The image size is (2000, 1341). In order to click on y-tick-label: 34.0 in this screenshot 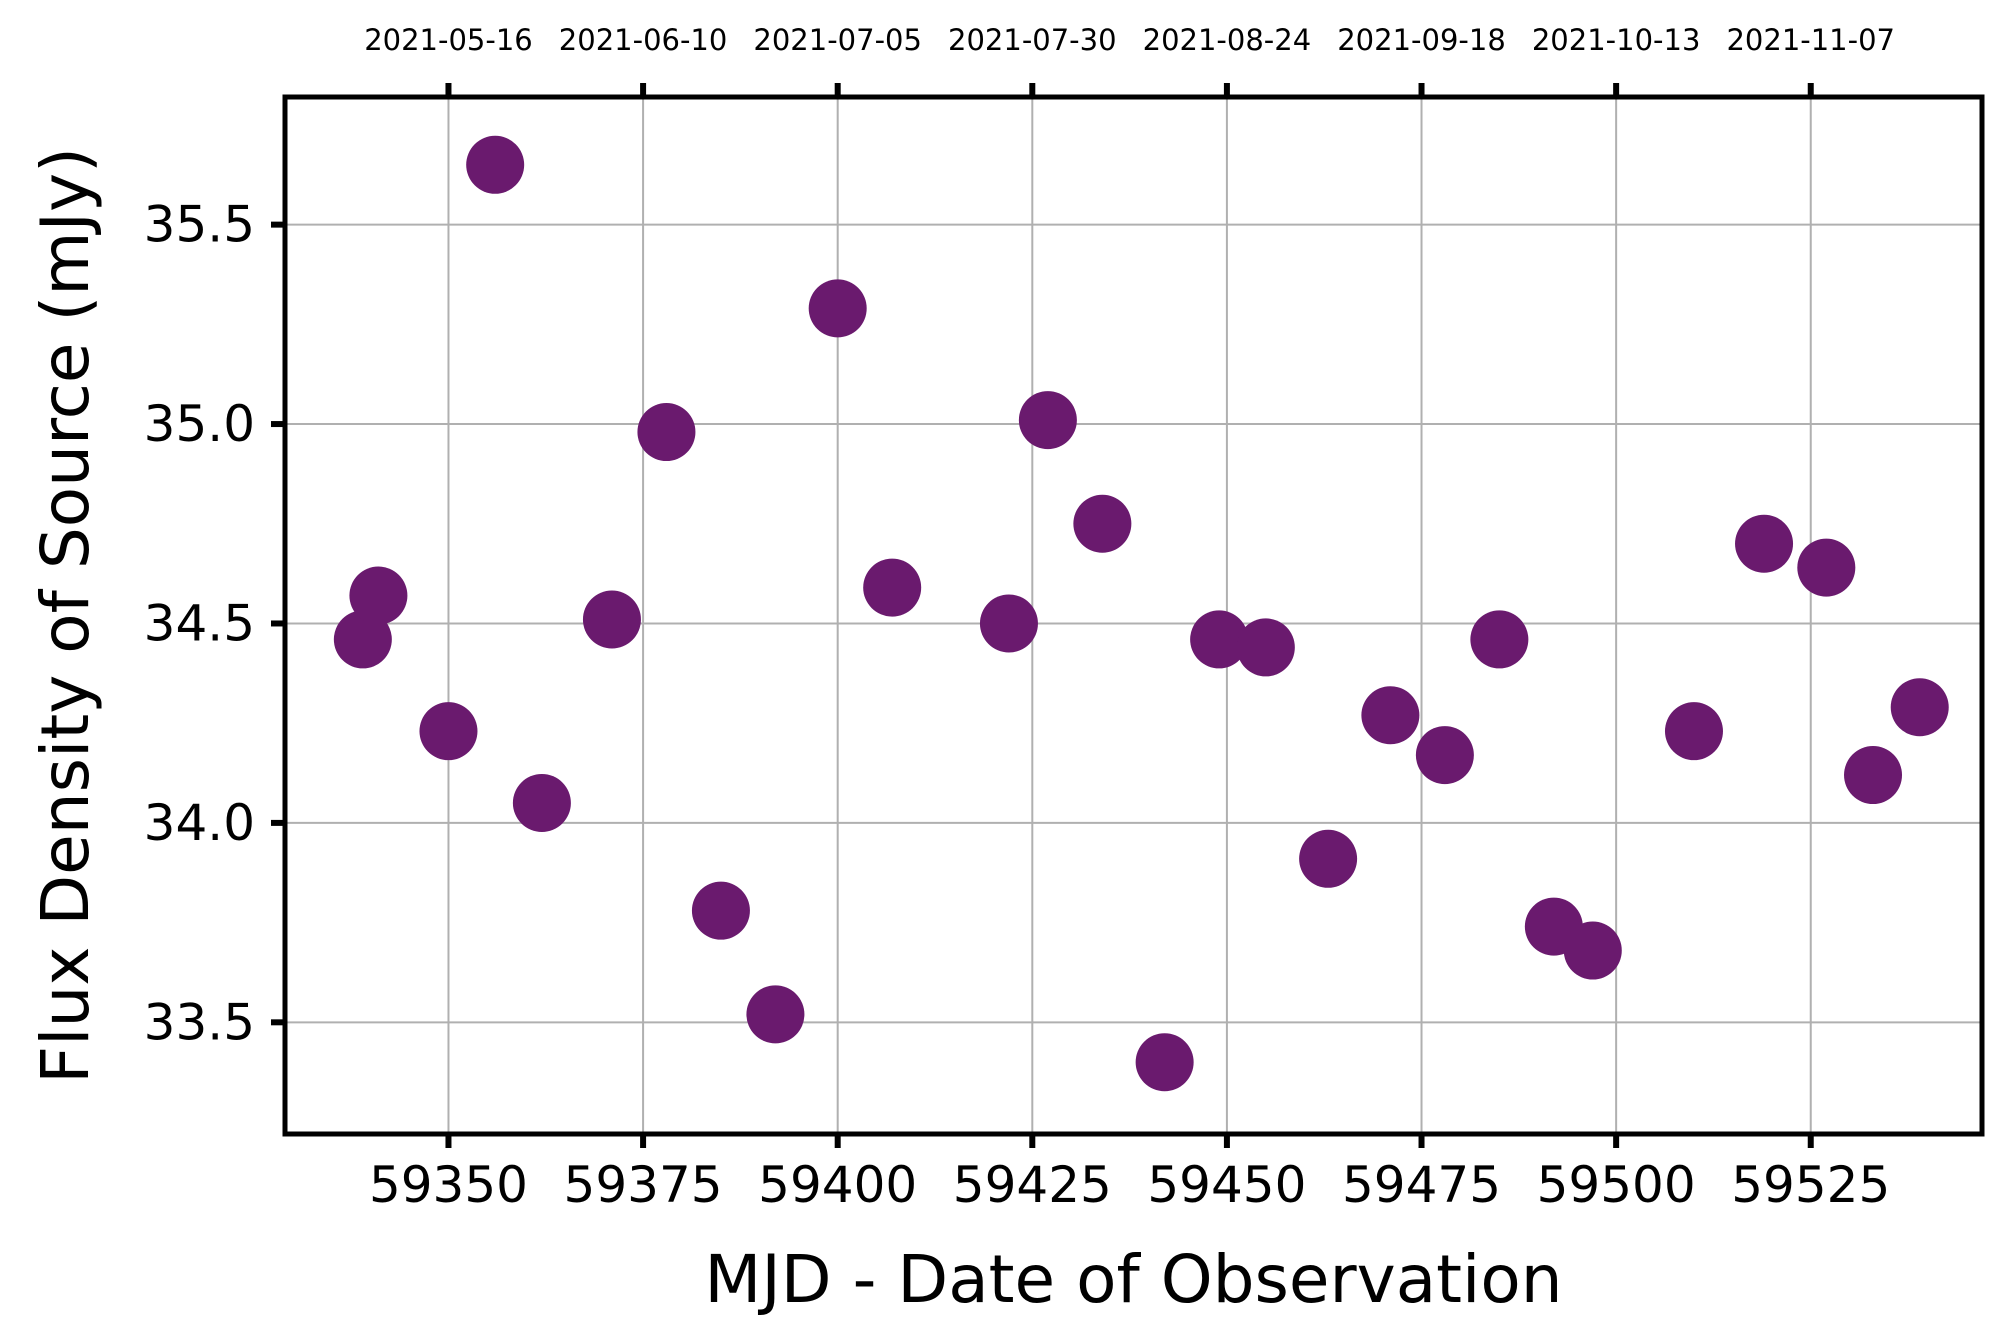, I will do `click(199, 823)`.